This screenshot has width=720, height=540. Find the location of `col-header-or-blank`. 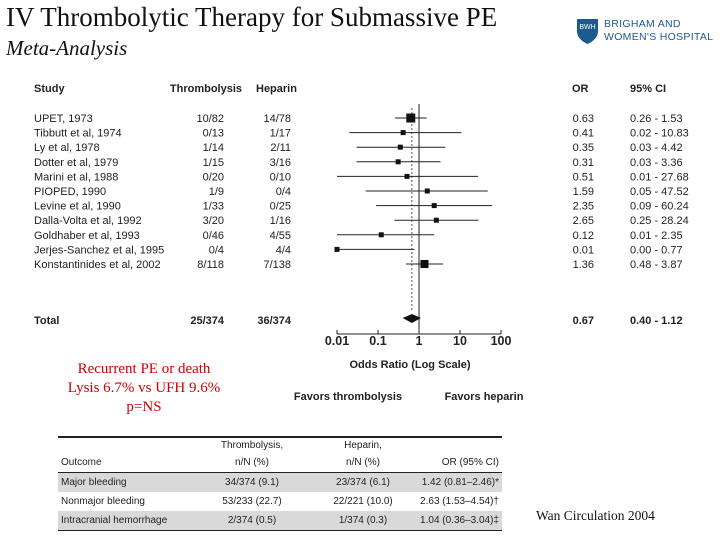

col-header-or-blank is located at coordinates (459, 445).